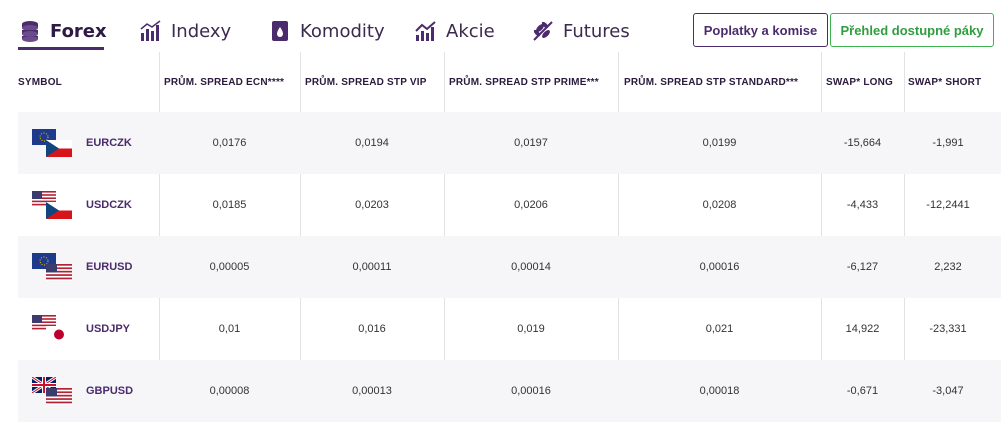  Describe the element at coordinates (366, 82) in the screenshot. I see `header-vip: PRŮM. SPREAD STP VIP` at that location.